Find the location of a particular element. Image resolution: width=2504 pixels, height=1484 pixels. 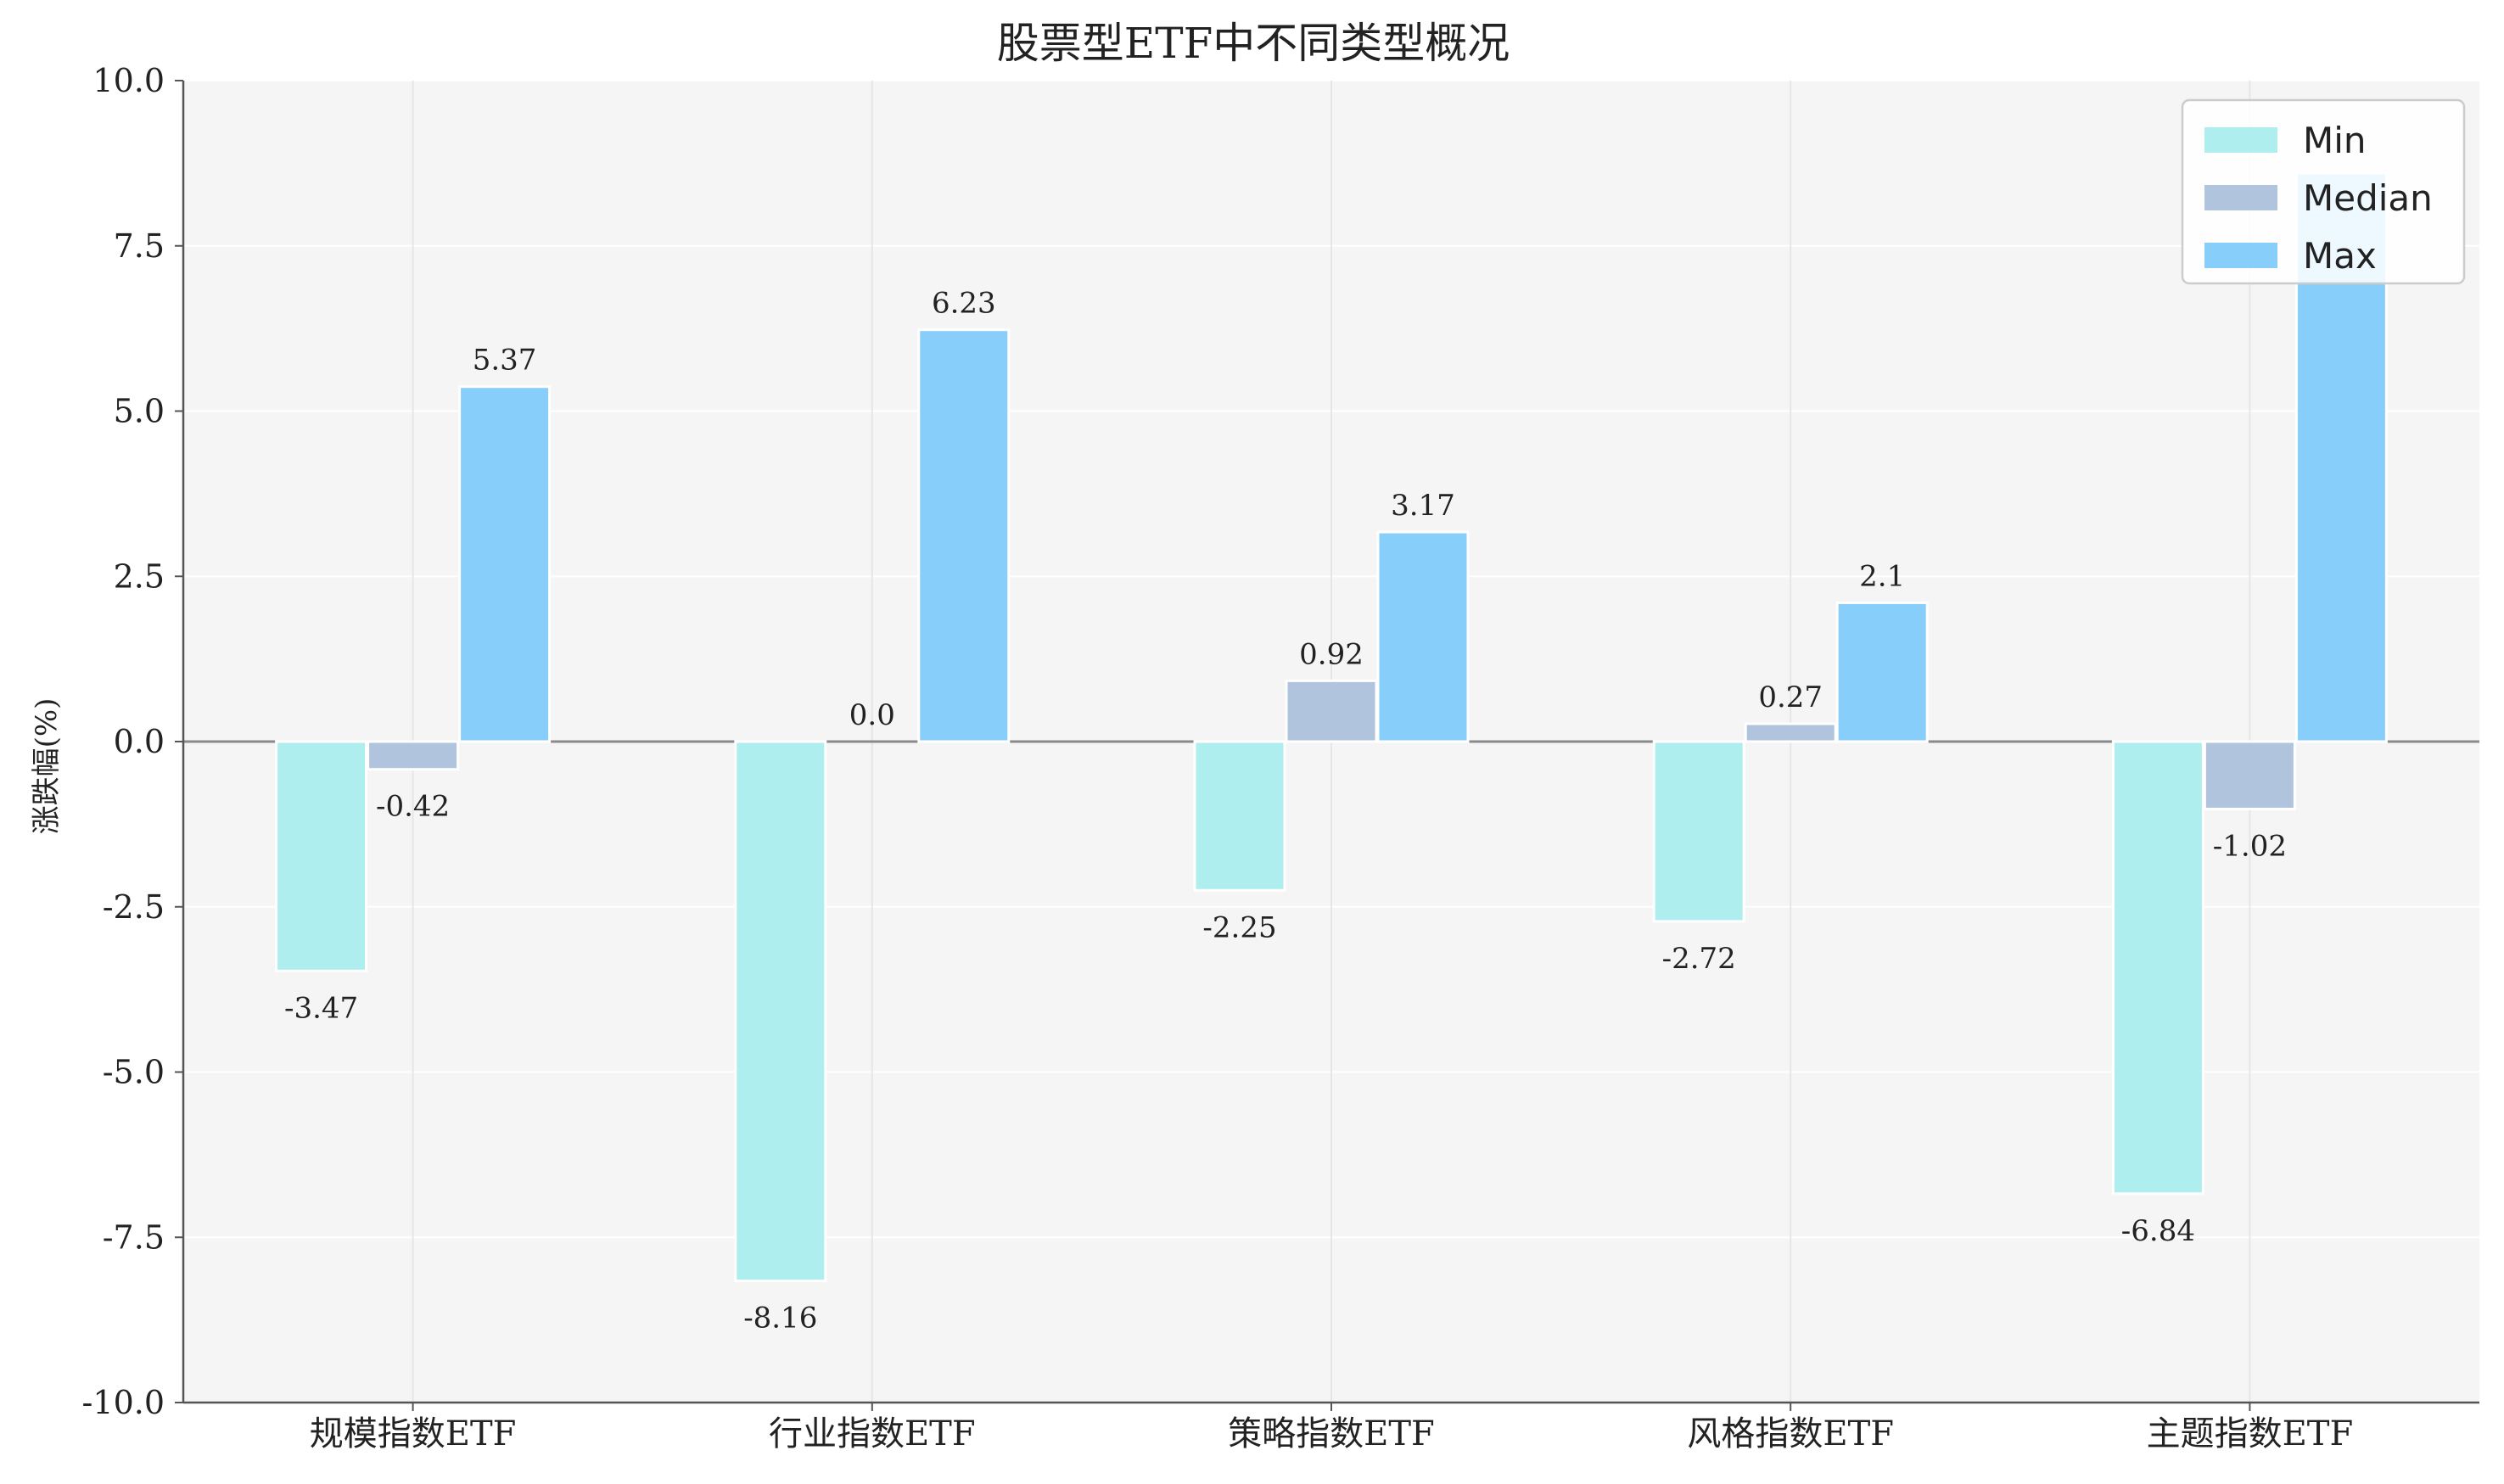

x-tick-label: 规模指数ETF is located at coordinates (413, 1433).